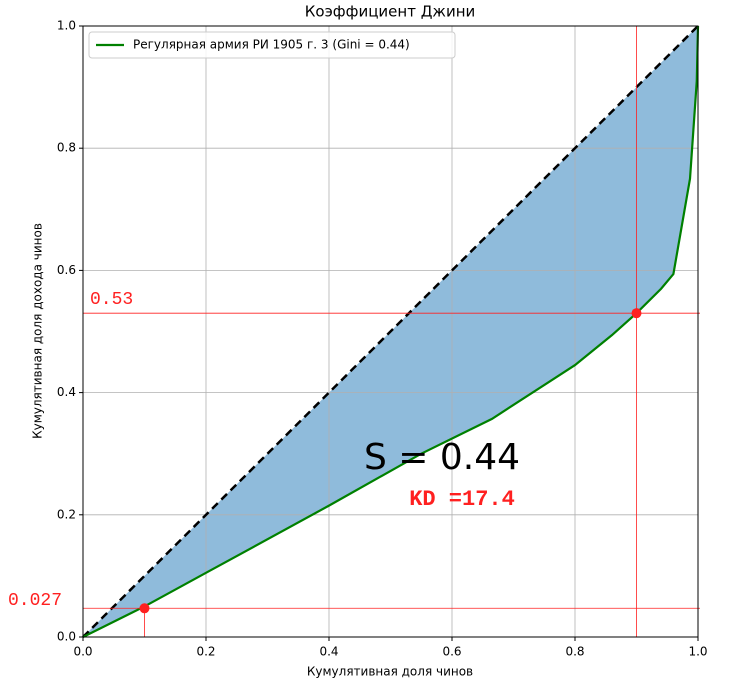 This screenshot has height=686, width=737. What do you see at coordinates (205, 652) in the screenshot?
I see `x-tick-label: 0.2` at bounding box center [205, 652].